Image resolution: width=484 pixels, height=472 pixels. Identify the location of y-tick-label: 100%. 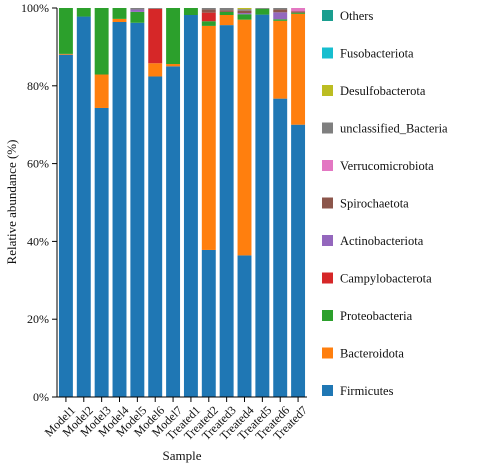
(35, 8).